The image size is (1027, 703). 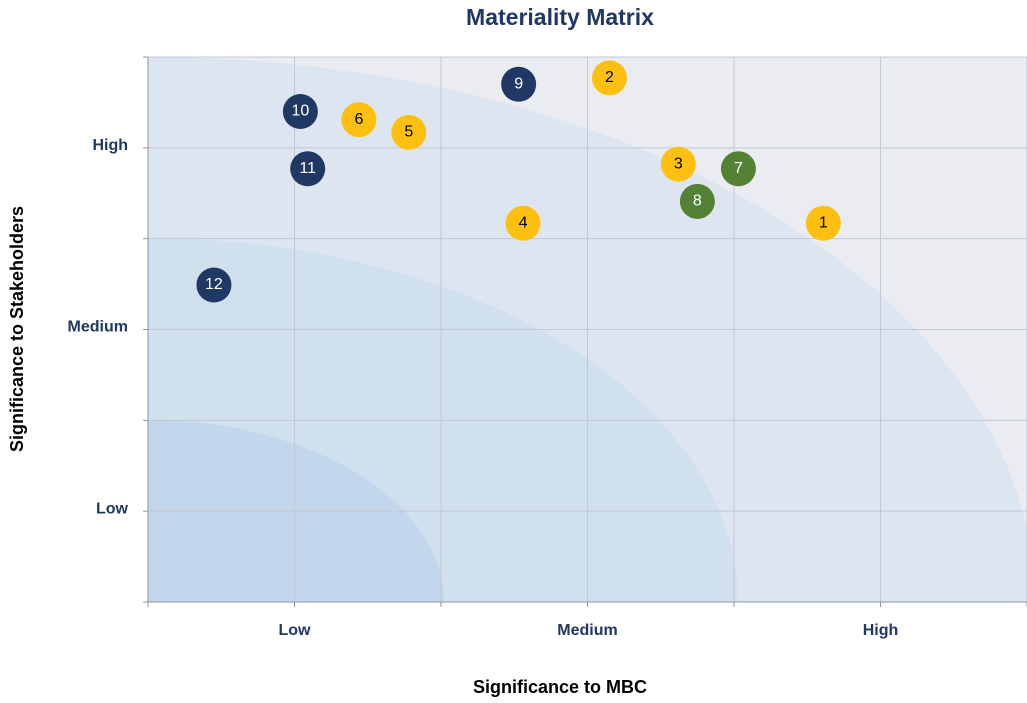 I want to click on point-label: 9, so click(x=518, y=83).